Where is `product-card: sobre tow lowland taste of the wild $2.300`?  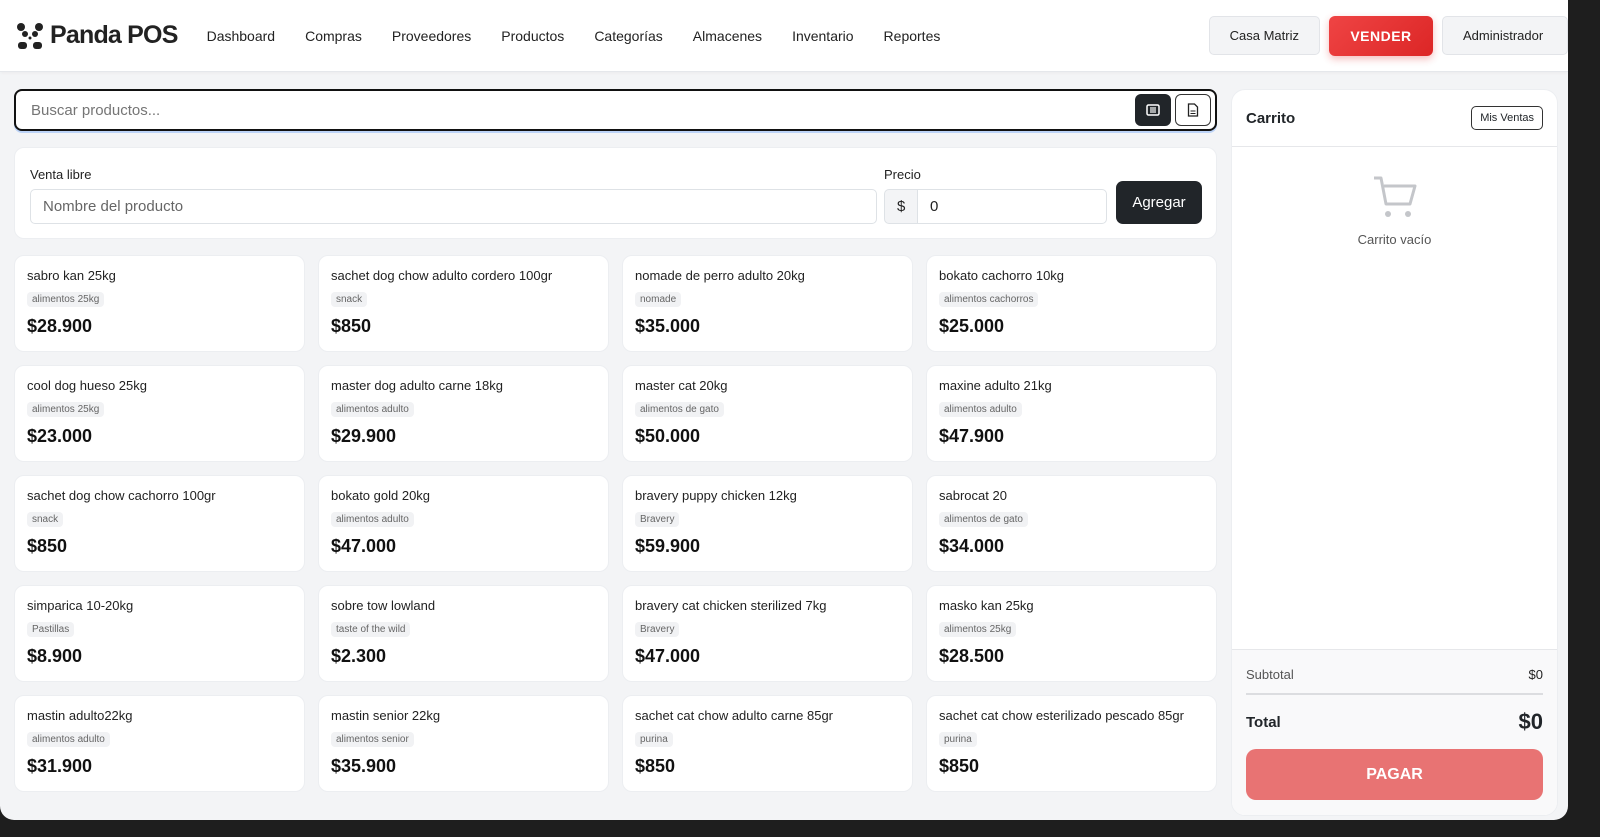
product-card: sobre tow lowland taste of the wild $2.300 is located at coordinates (463, 633).